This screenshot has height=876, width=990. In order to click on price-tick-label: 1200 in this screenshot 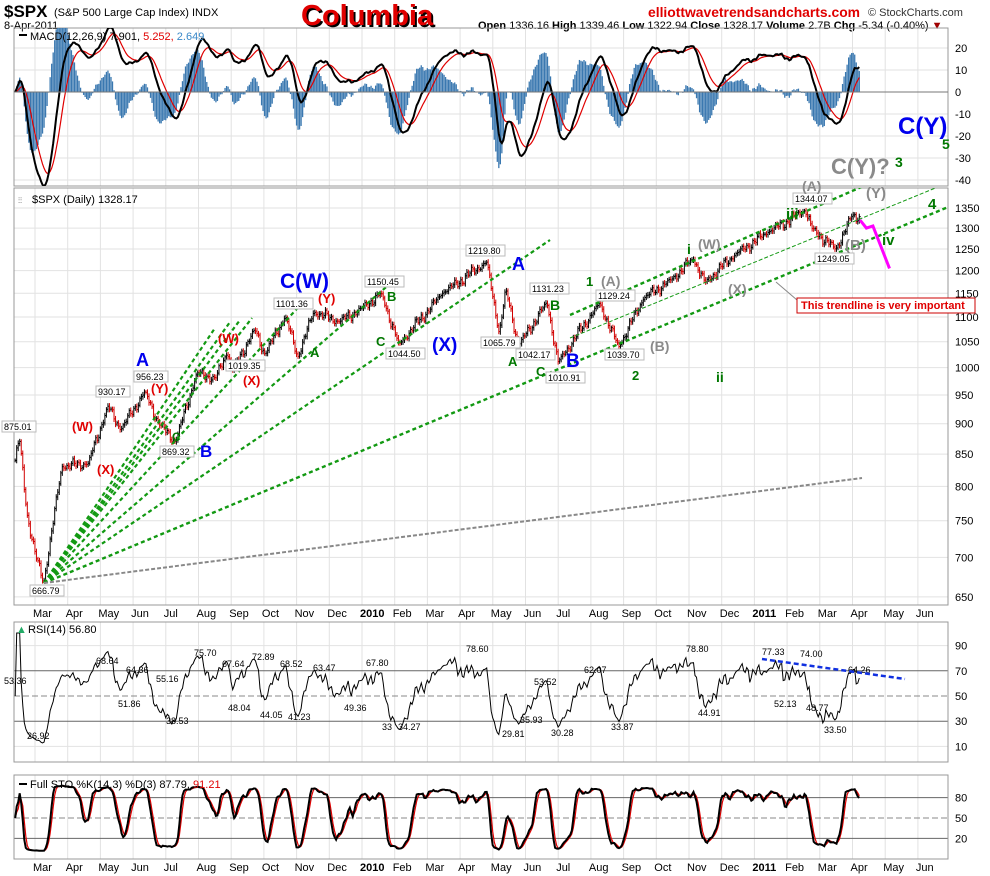, I will do `click(967, 272)`.